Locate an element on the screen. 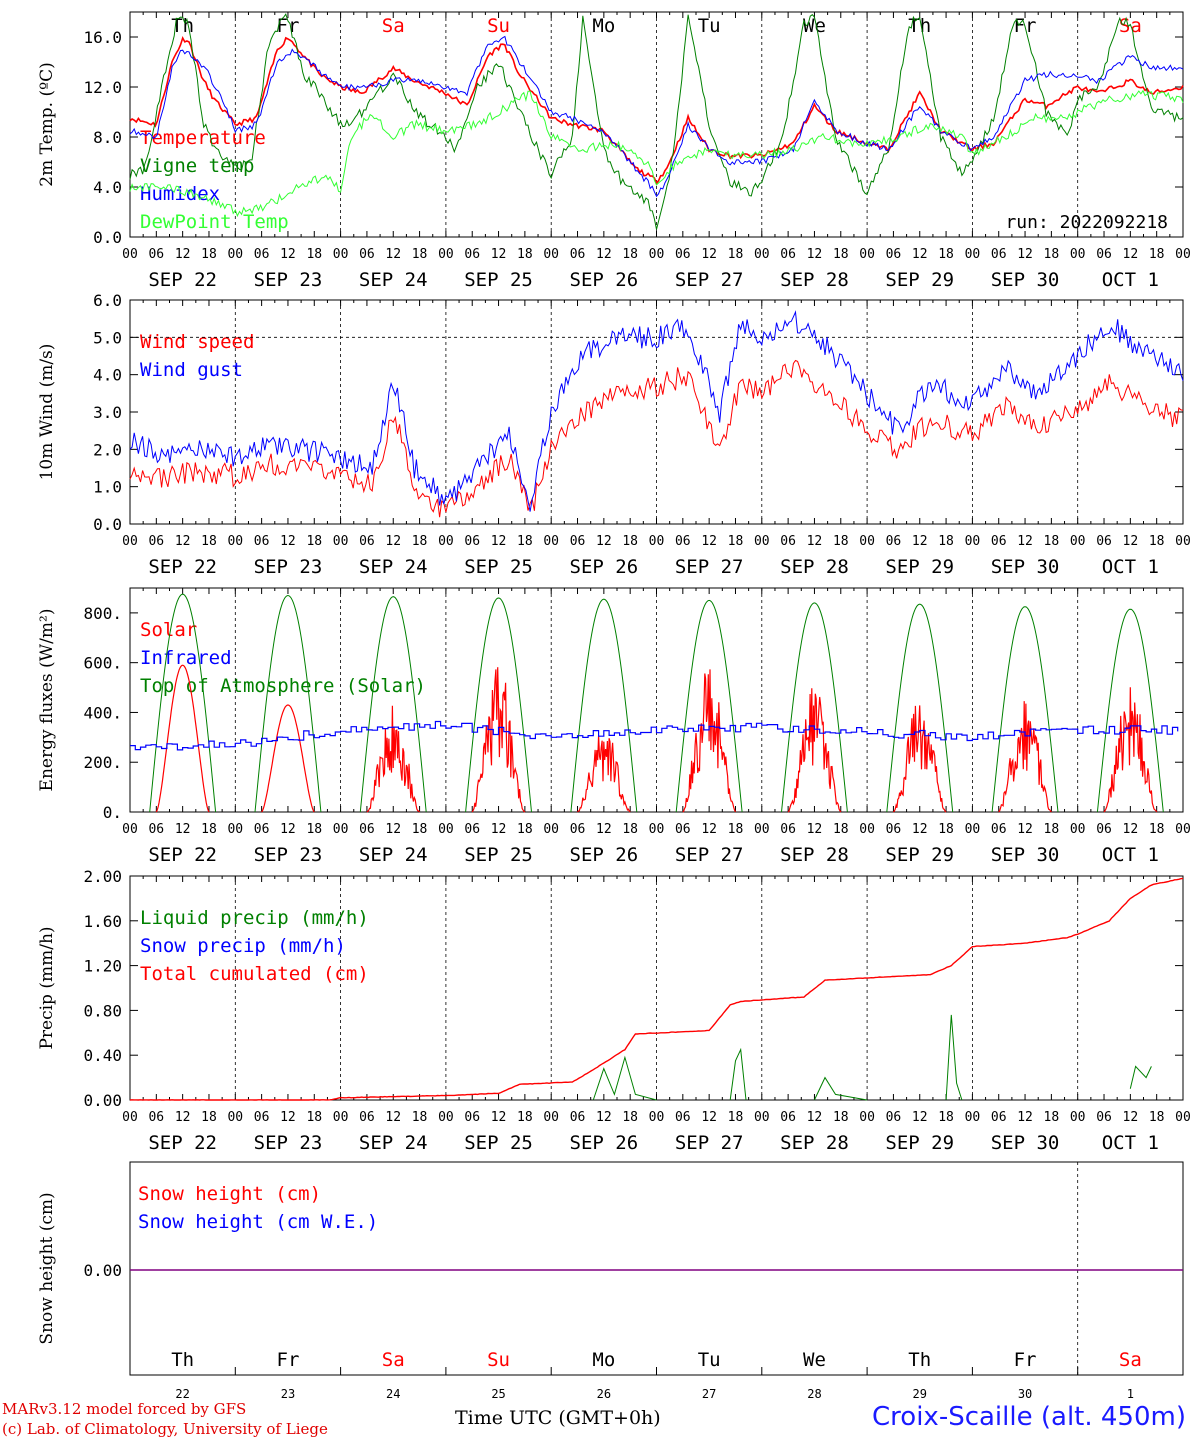 This screenshot has width=1194, height=1440. date-label: SEP 30 is located at coordinates (1025, 1143).